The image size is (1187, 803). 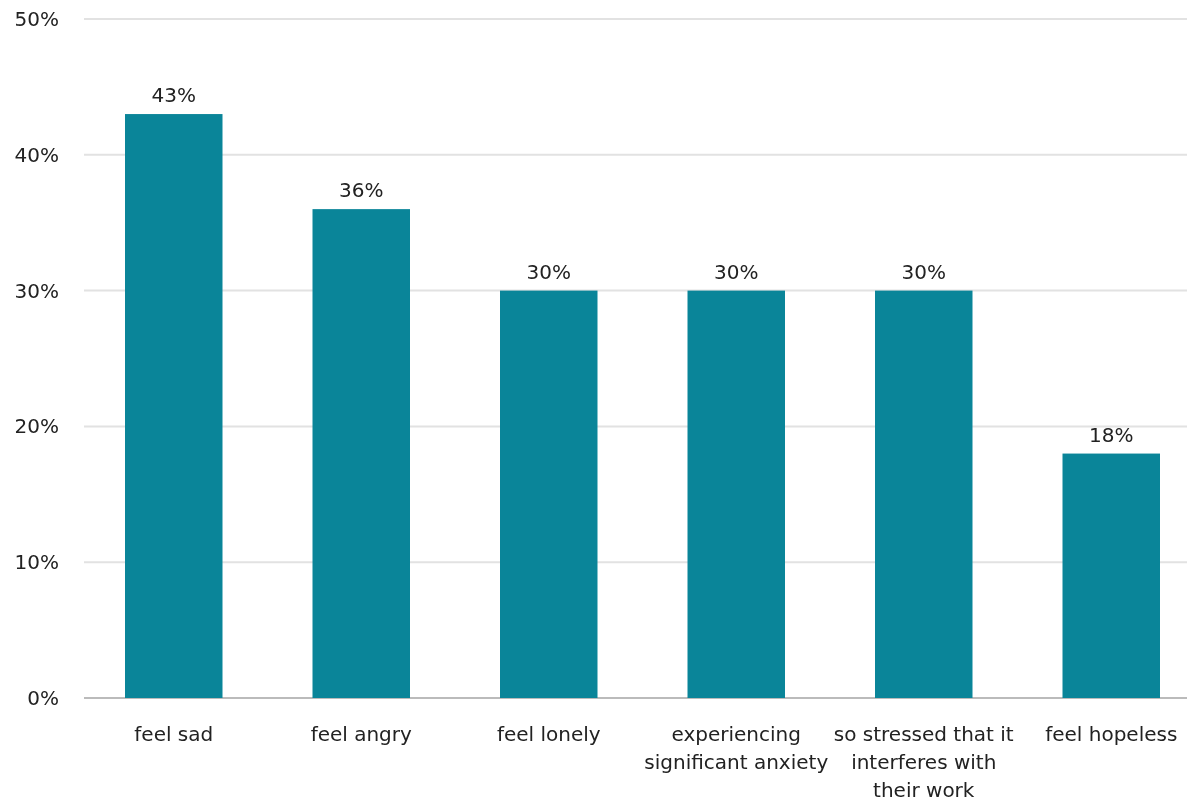 What do you see at coordinates (1111, 434) in the screenshot?
I see `data-label: 18%` at bounding box center [1111, 434].